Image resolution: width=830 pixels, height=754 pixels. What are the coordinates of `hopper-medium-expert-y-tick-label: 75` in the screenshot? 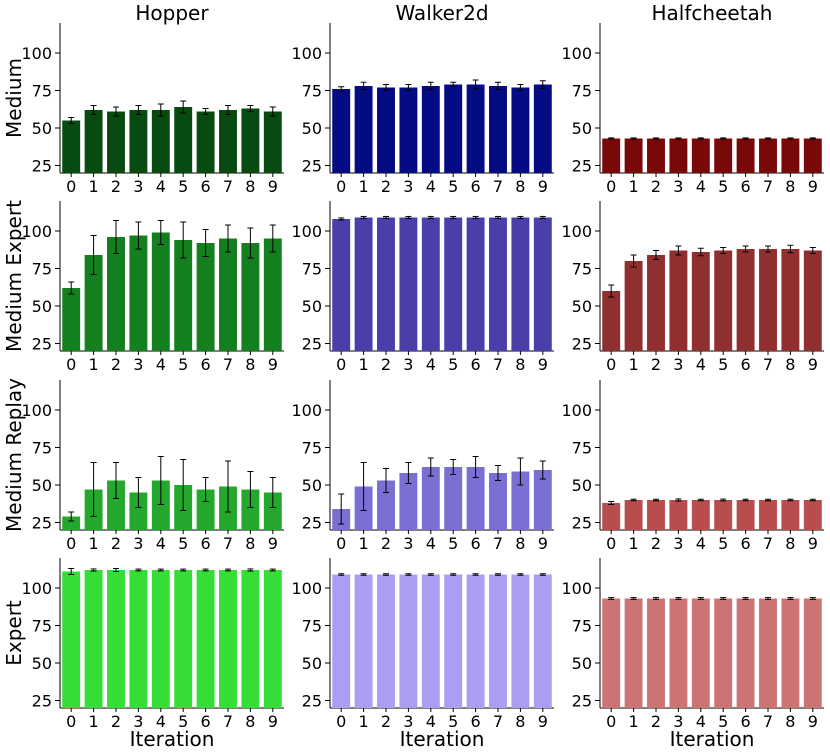 It's located at (42, 269).